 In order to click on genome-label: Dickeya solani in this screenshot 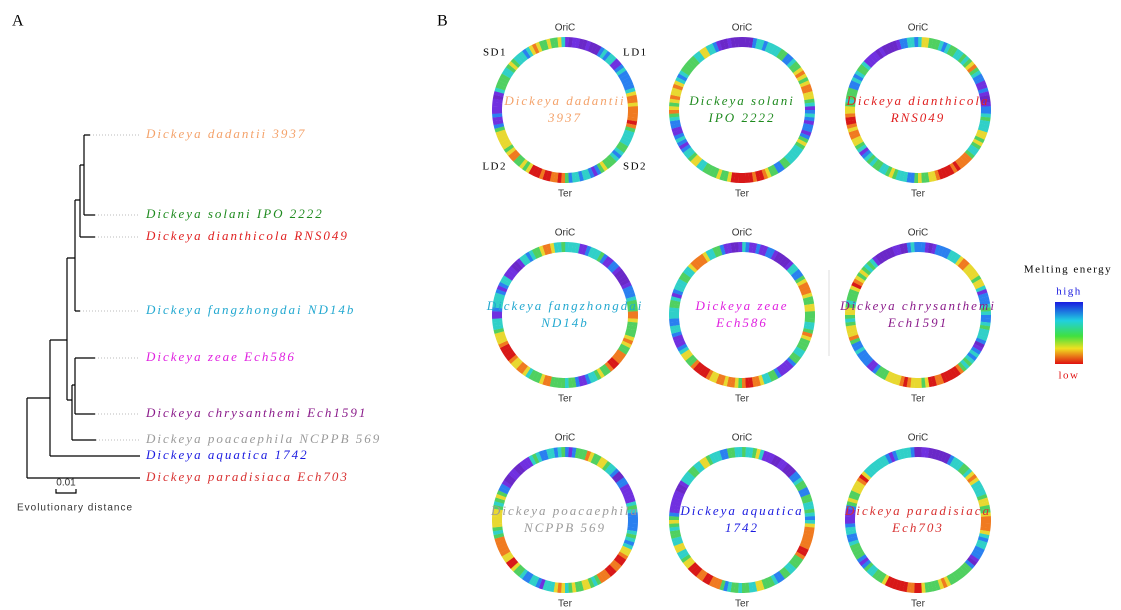, I will do `click(741, 100)`.